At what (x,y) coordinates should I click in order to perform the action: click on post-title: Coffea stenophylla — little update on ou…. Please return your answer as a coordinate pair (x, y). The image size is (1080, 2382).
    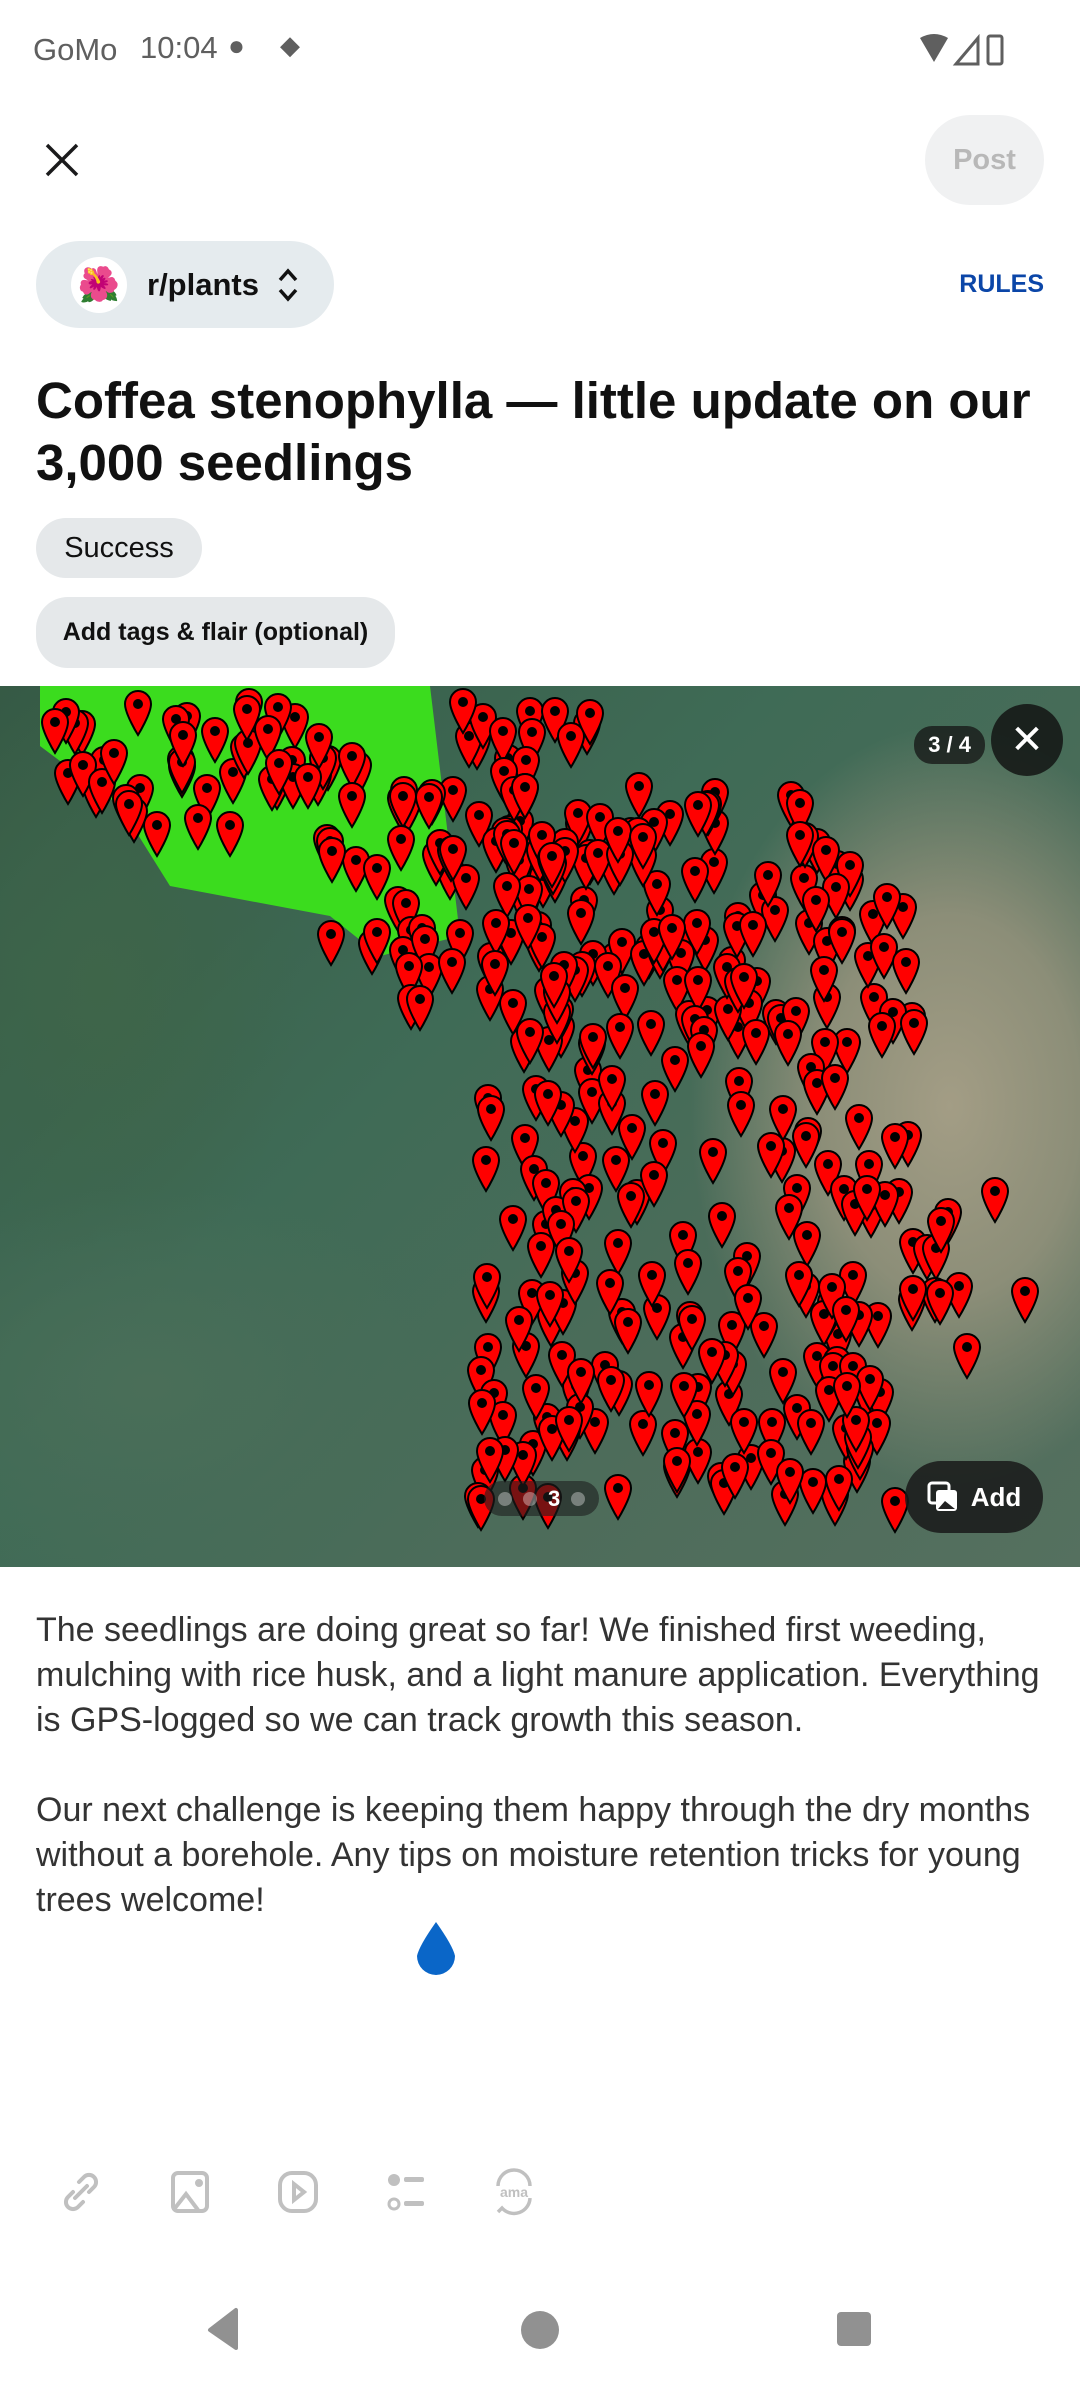
    Looking at the image, I should click on (533, 431).